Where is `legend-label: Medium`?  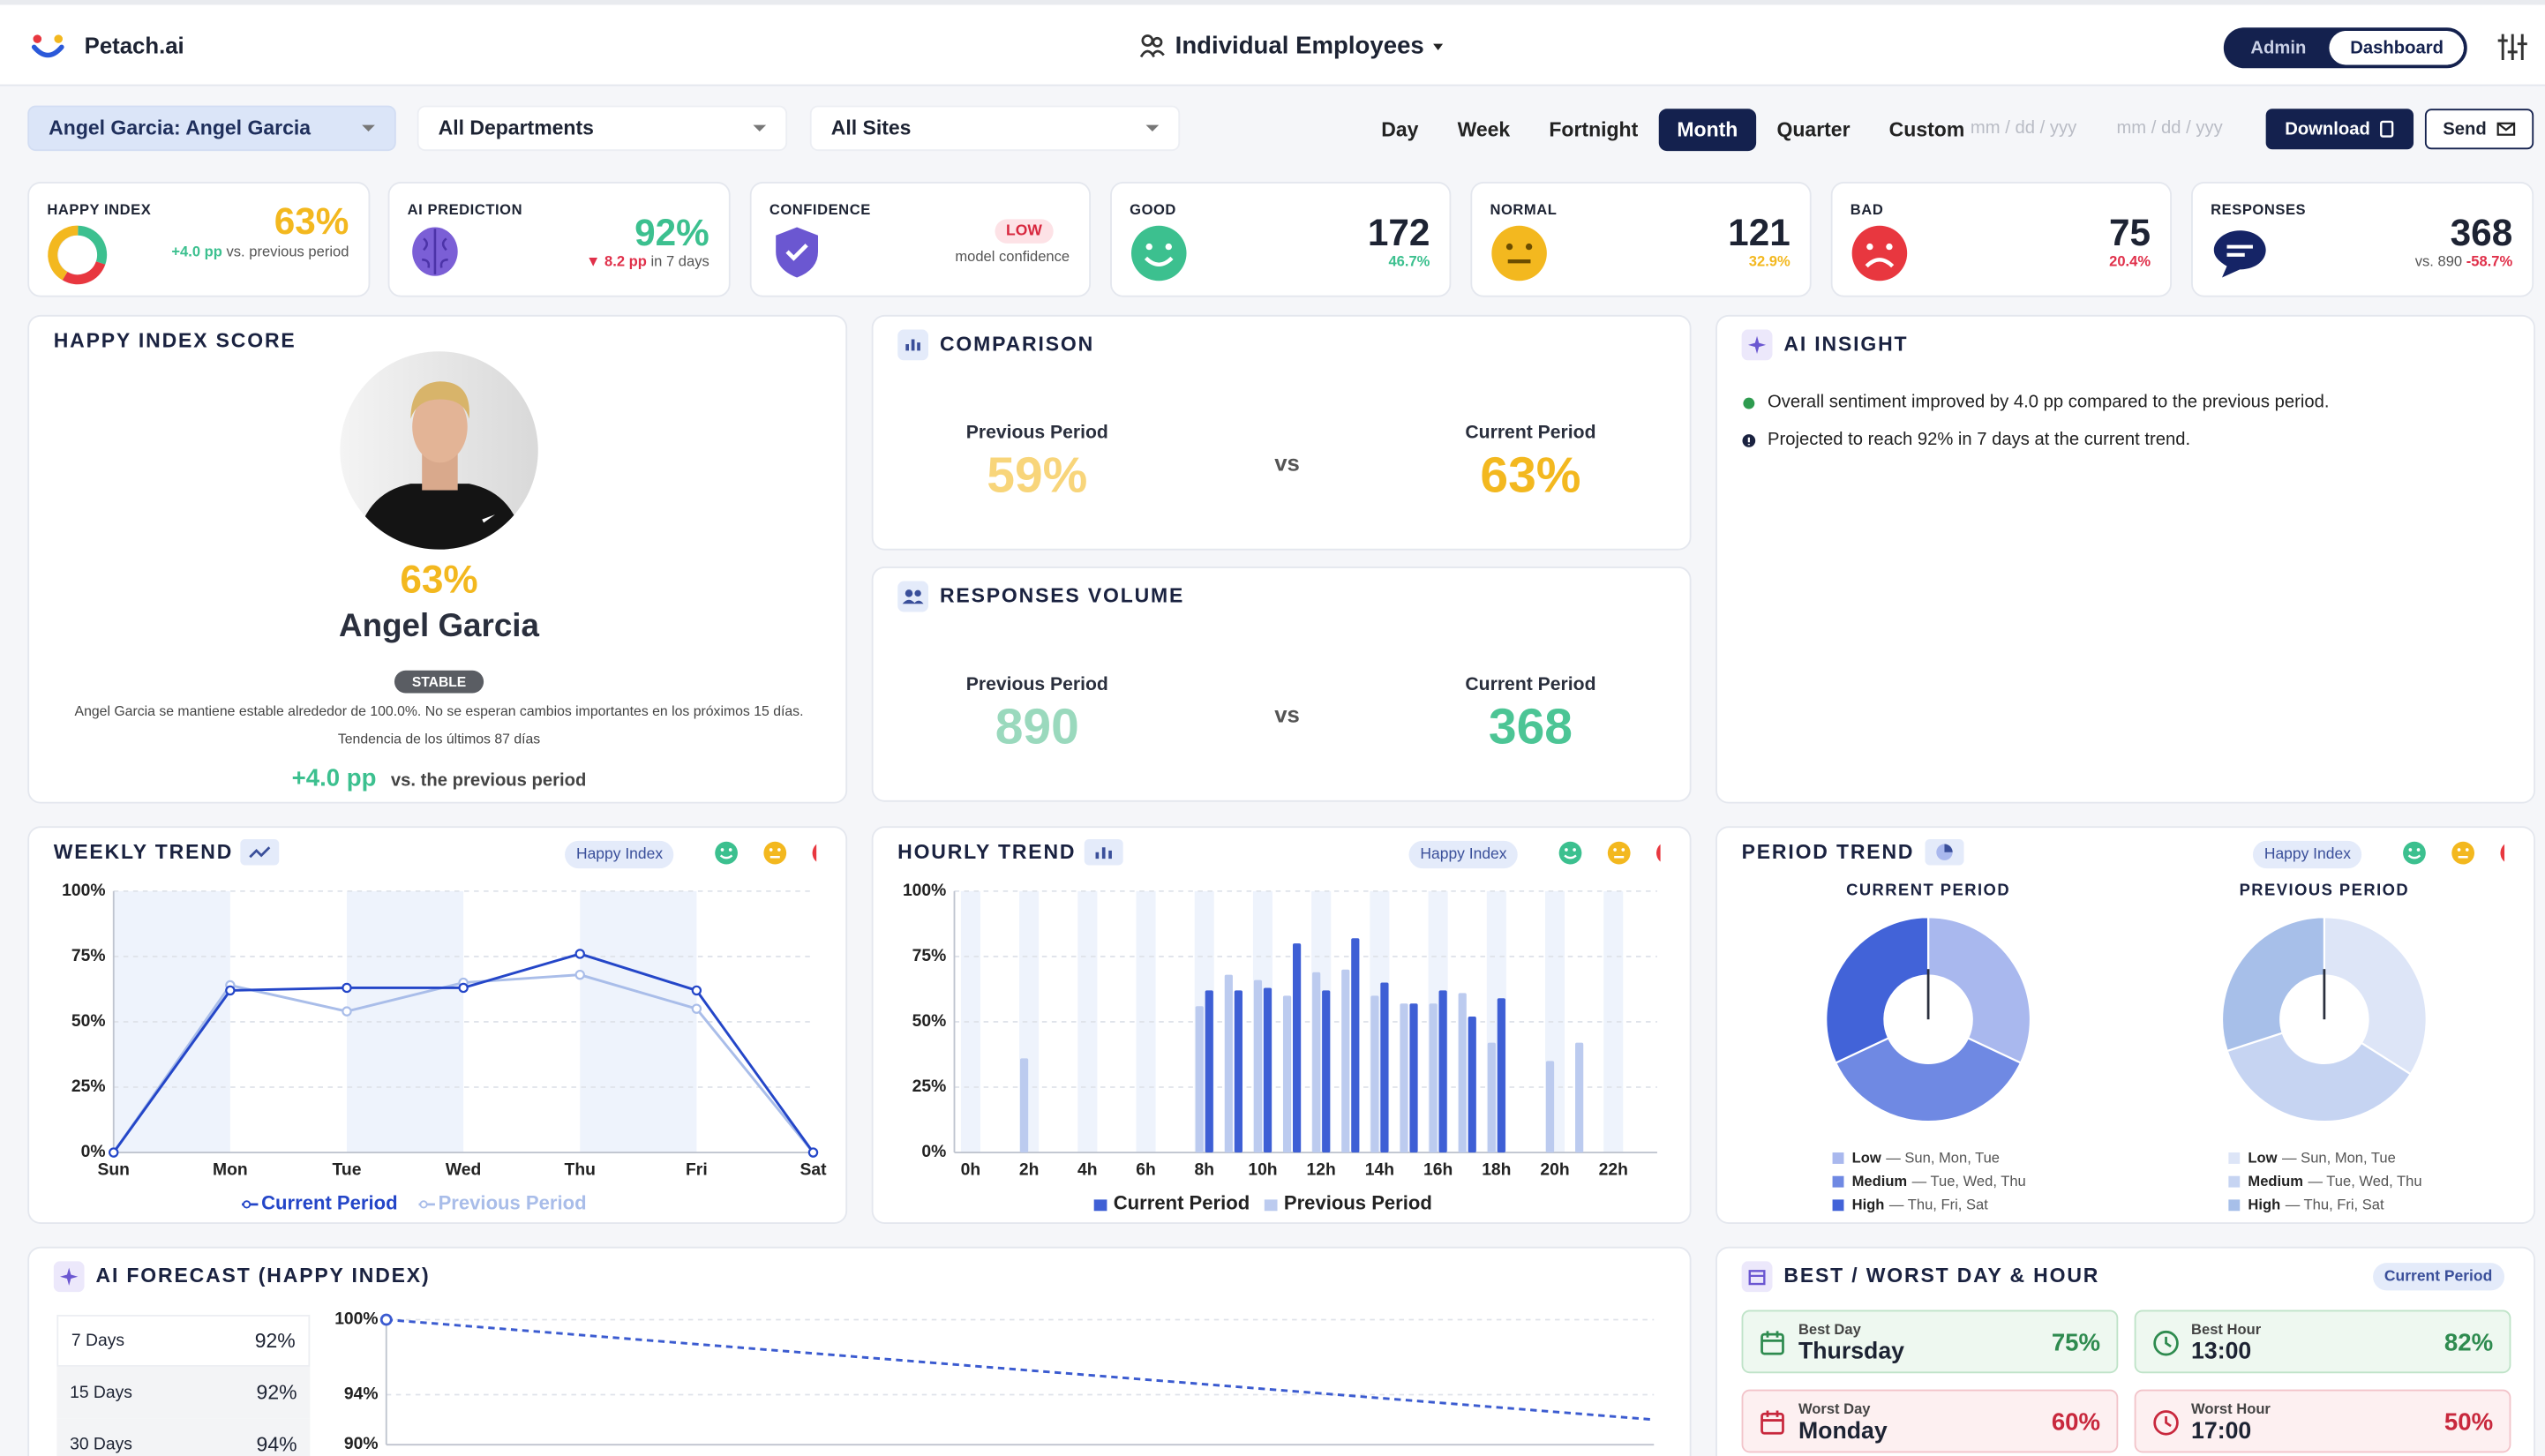
legend-label: Medium is located at coordinates (2276, 1181).